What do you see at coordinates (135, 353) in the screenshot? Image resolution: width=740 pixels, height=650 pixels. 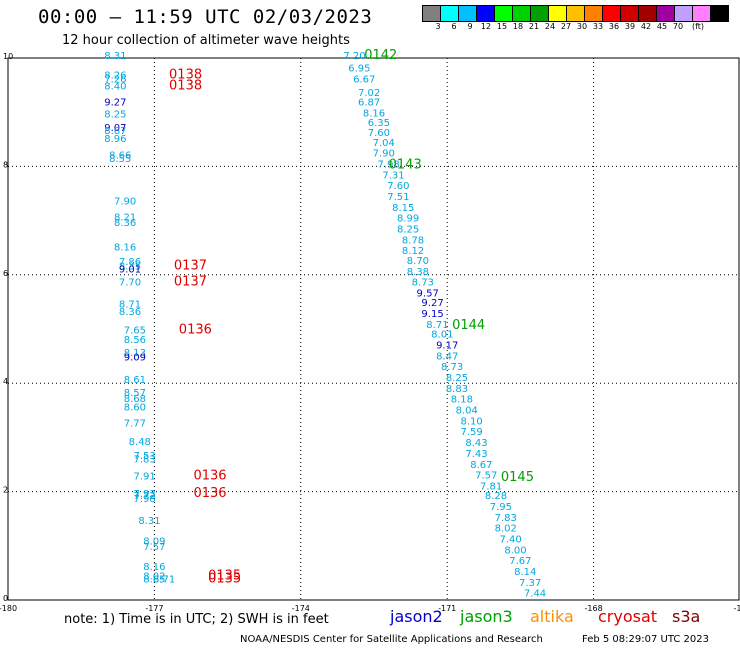 I see `data-point-label: 8.13` at bounding box center [135, 353].